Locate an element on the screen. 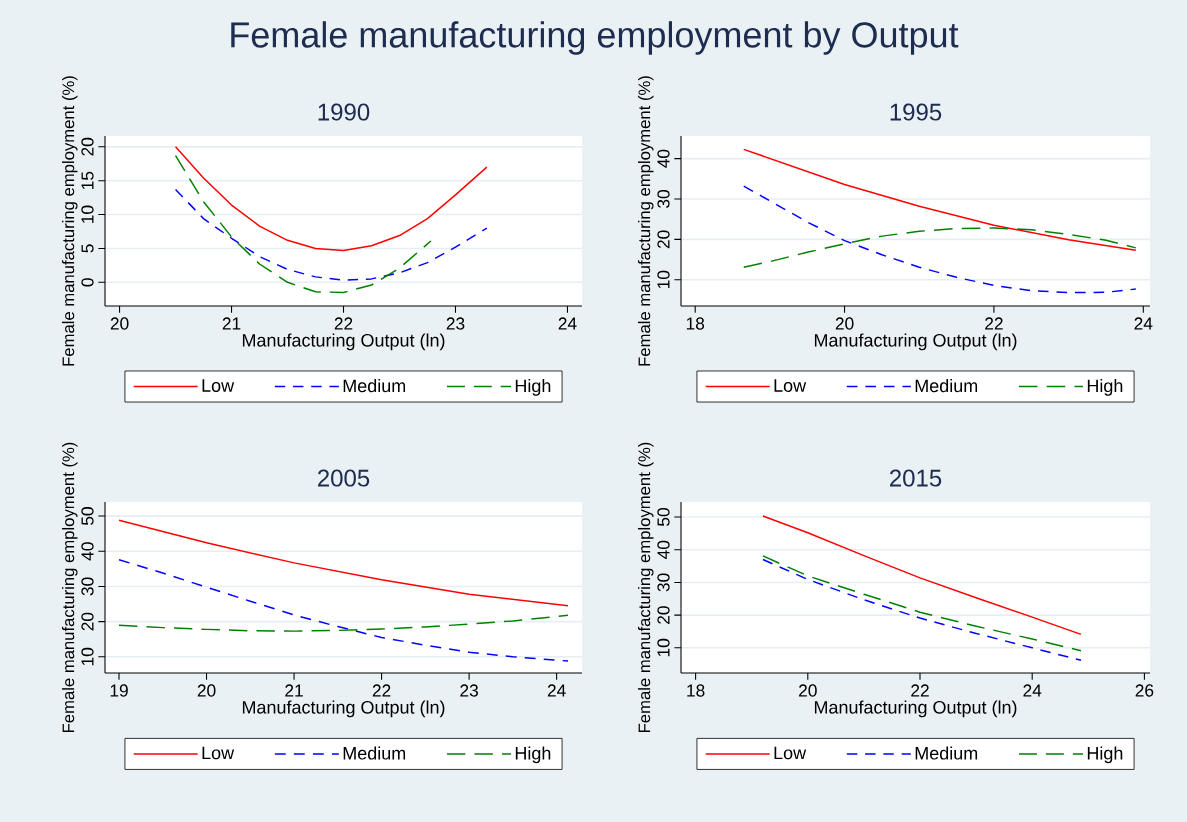 The width and height of the screenshot is (1187, 822). y-tick-label: 5 is located at coordinates (87, 248).